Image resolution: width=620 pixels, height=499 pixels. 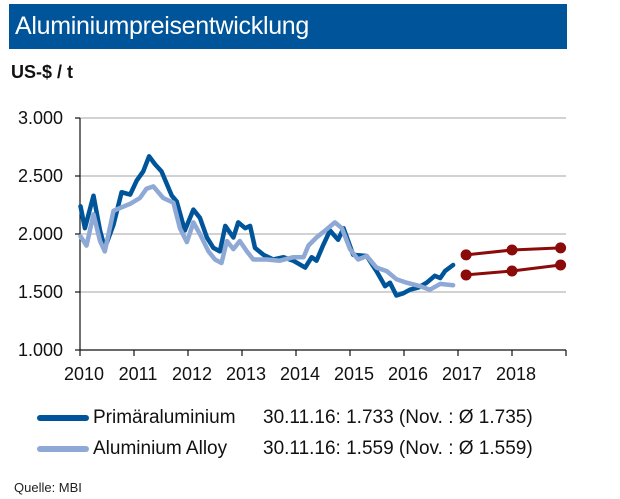 I want to click on x-tick-label: 2015, so click(x=354, y=374).